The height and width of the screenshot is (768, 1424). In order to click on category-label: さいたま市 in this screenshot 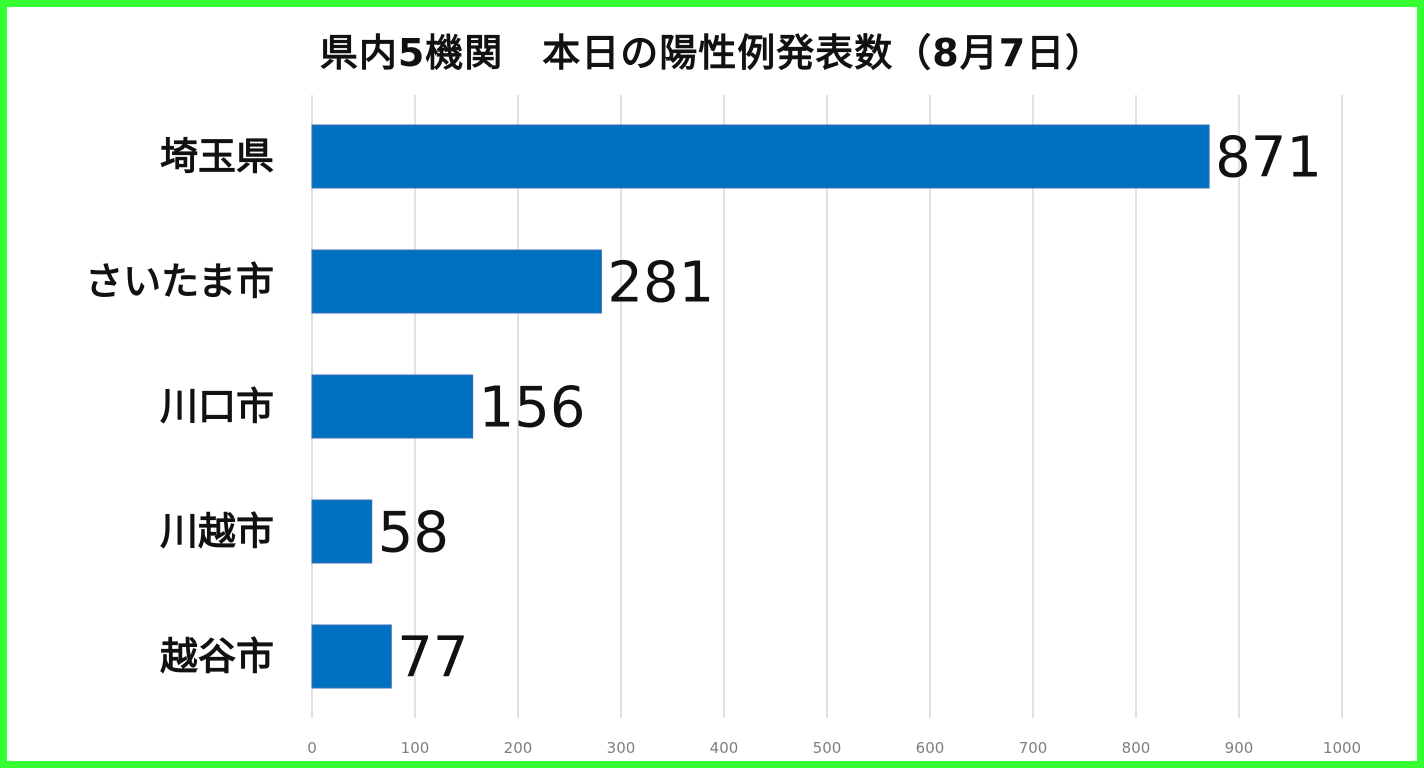, I will do `click(179, 282)`.